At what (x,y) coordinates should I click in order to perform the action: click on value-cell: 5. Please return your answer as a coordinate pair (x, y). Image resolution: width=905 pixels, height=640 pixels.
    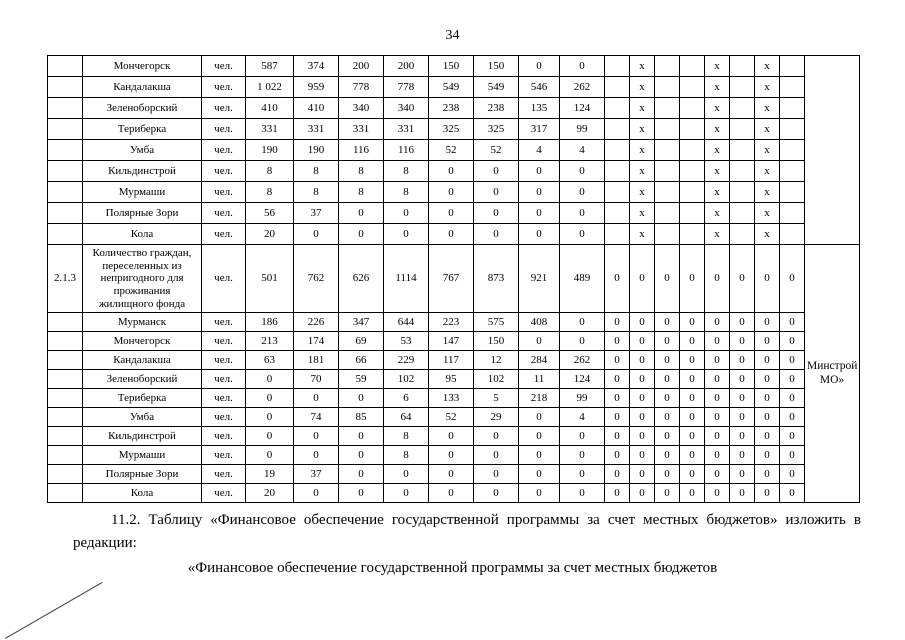
    Looking at the image, I should click on (496, 398).